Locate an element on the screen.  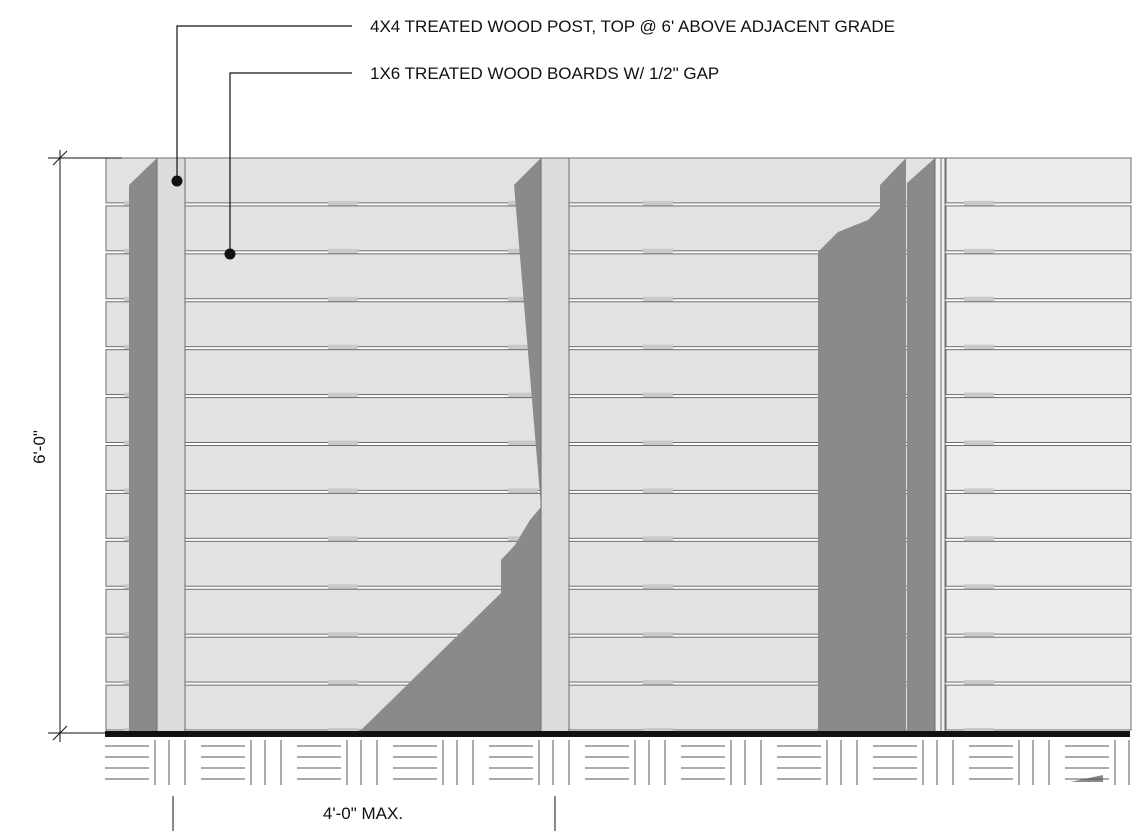
grade is located at coordinates (617, 758).